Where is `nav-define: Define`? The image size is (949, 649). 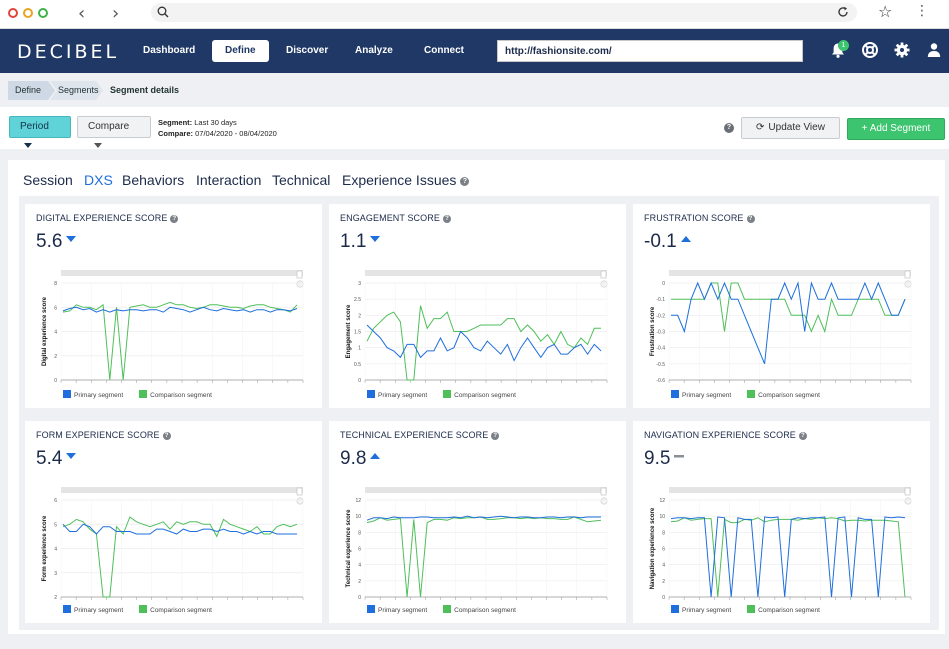
nav-define: Define is located at coordinates (240, 51).